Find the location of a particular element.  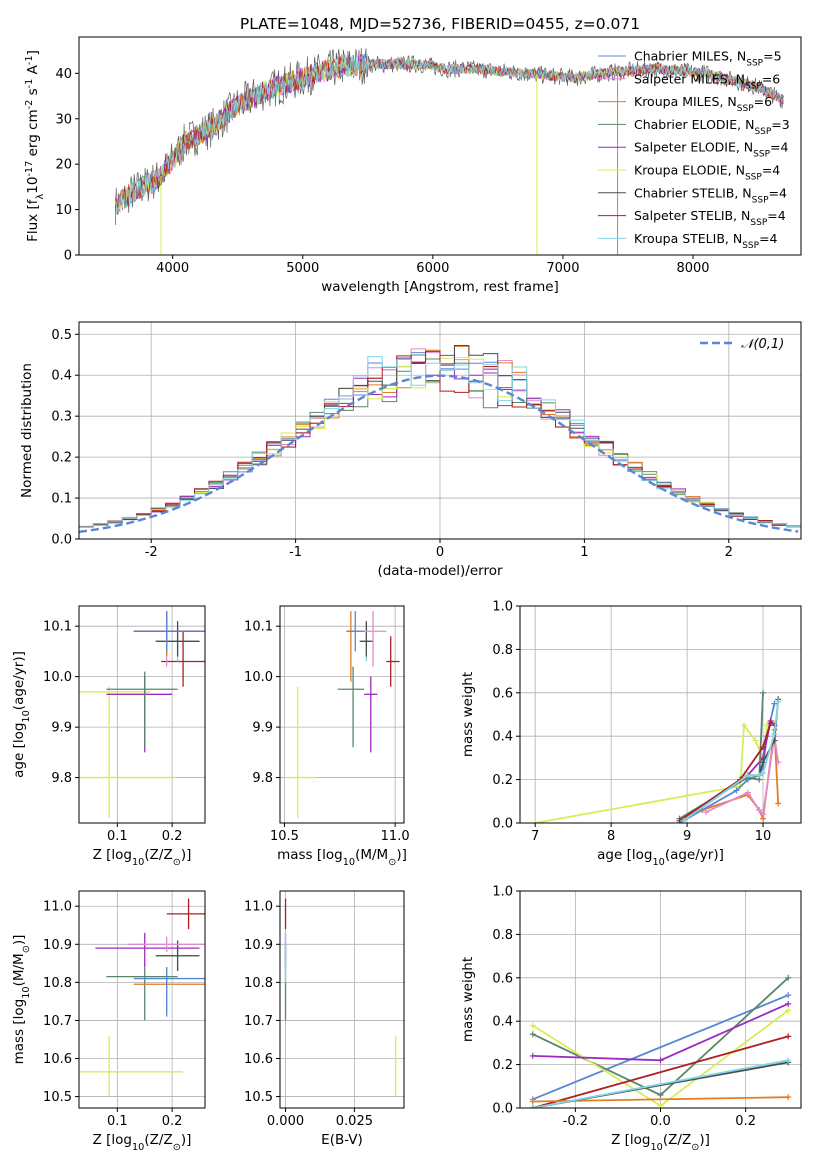

tick-label-x: 10 is located at coordinates (763, 836).